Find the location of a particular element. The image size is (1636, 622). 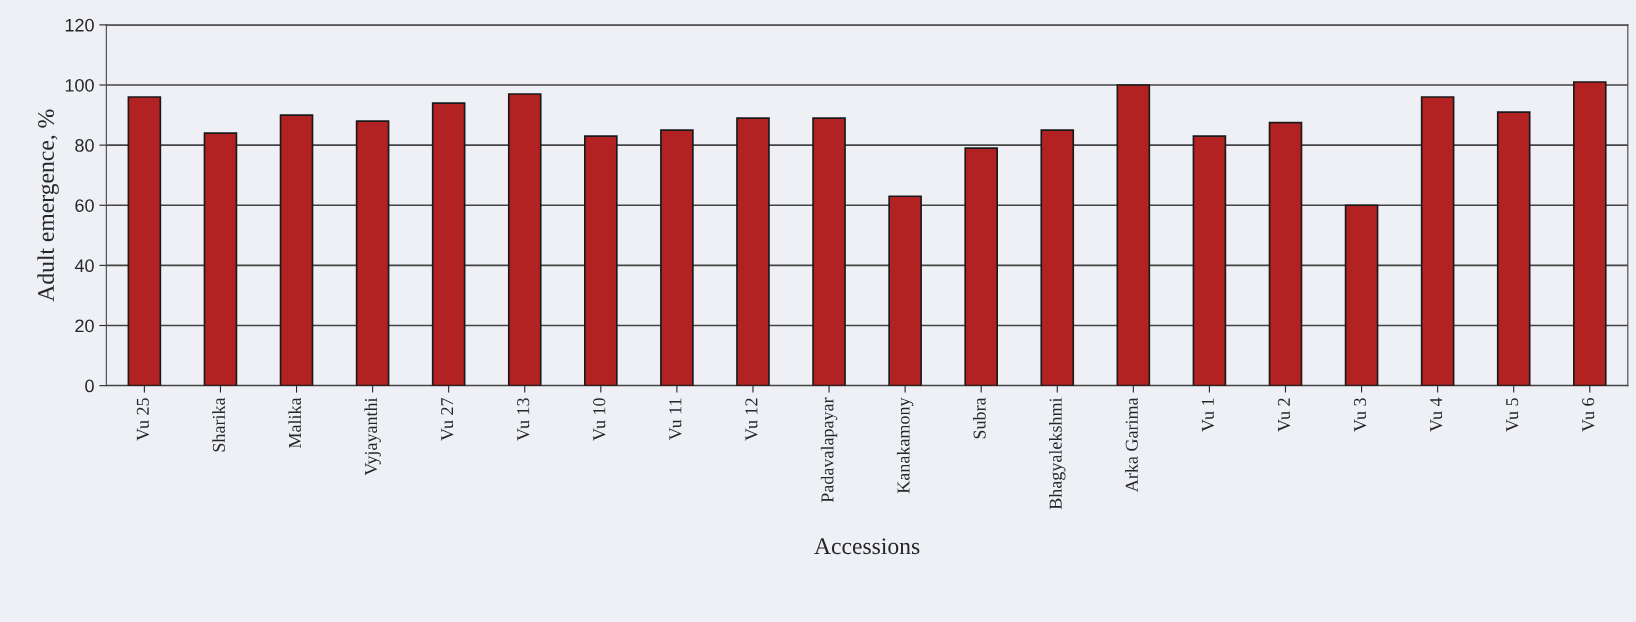

y-tick-label: 0 is located at coordinates (89, 386).